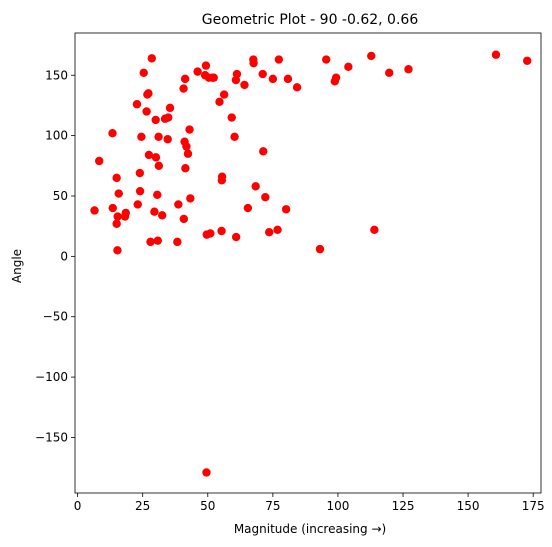  What do you see at coordinates (310, 20) in the screenshot?
I see `chart-title: Geometric Plot - 90 -0.62, 0.66` at bounding box center [310, 20].